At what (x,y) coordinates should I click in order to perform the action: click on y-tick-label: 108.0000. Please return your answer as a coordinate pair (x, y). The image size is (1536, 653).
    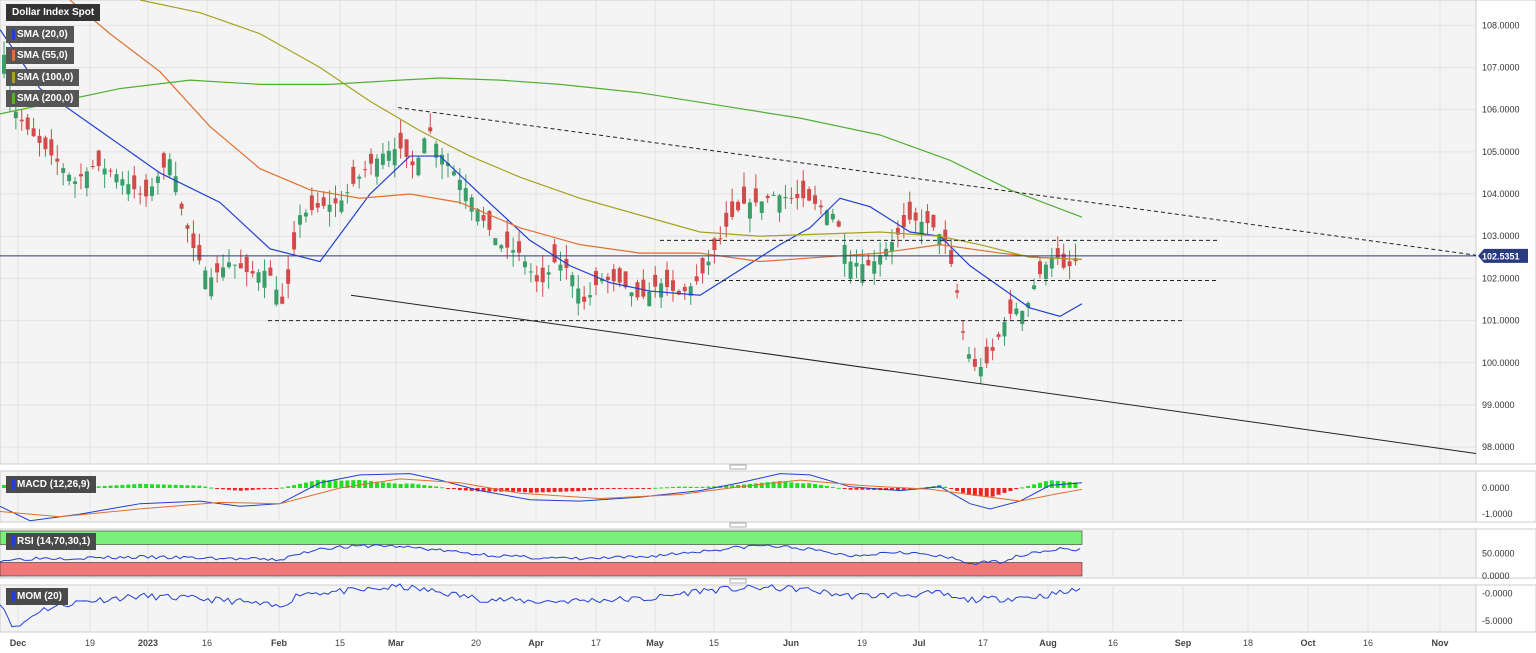
    Looking at the image, I should click on (1501, 25).